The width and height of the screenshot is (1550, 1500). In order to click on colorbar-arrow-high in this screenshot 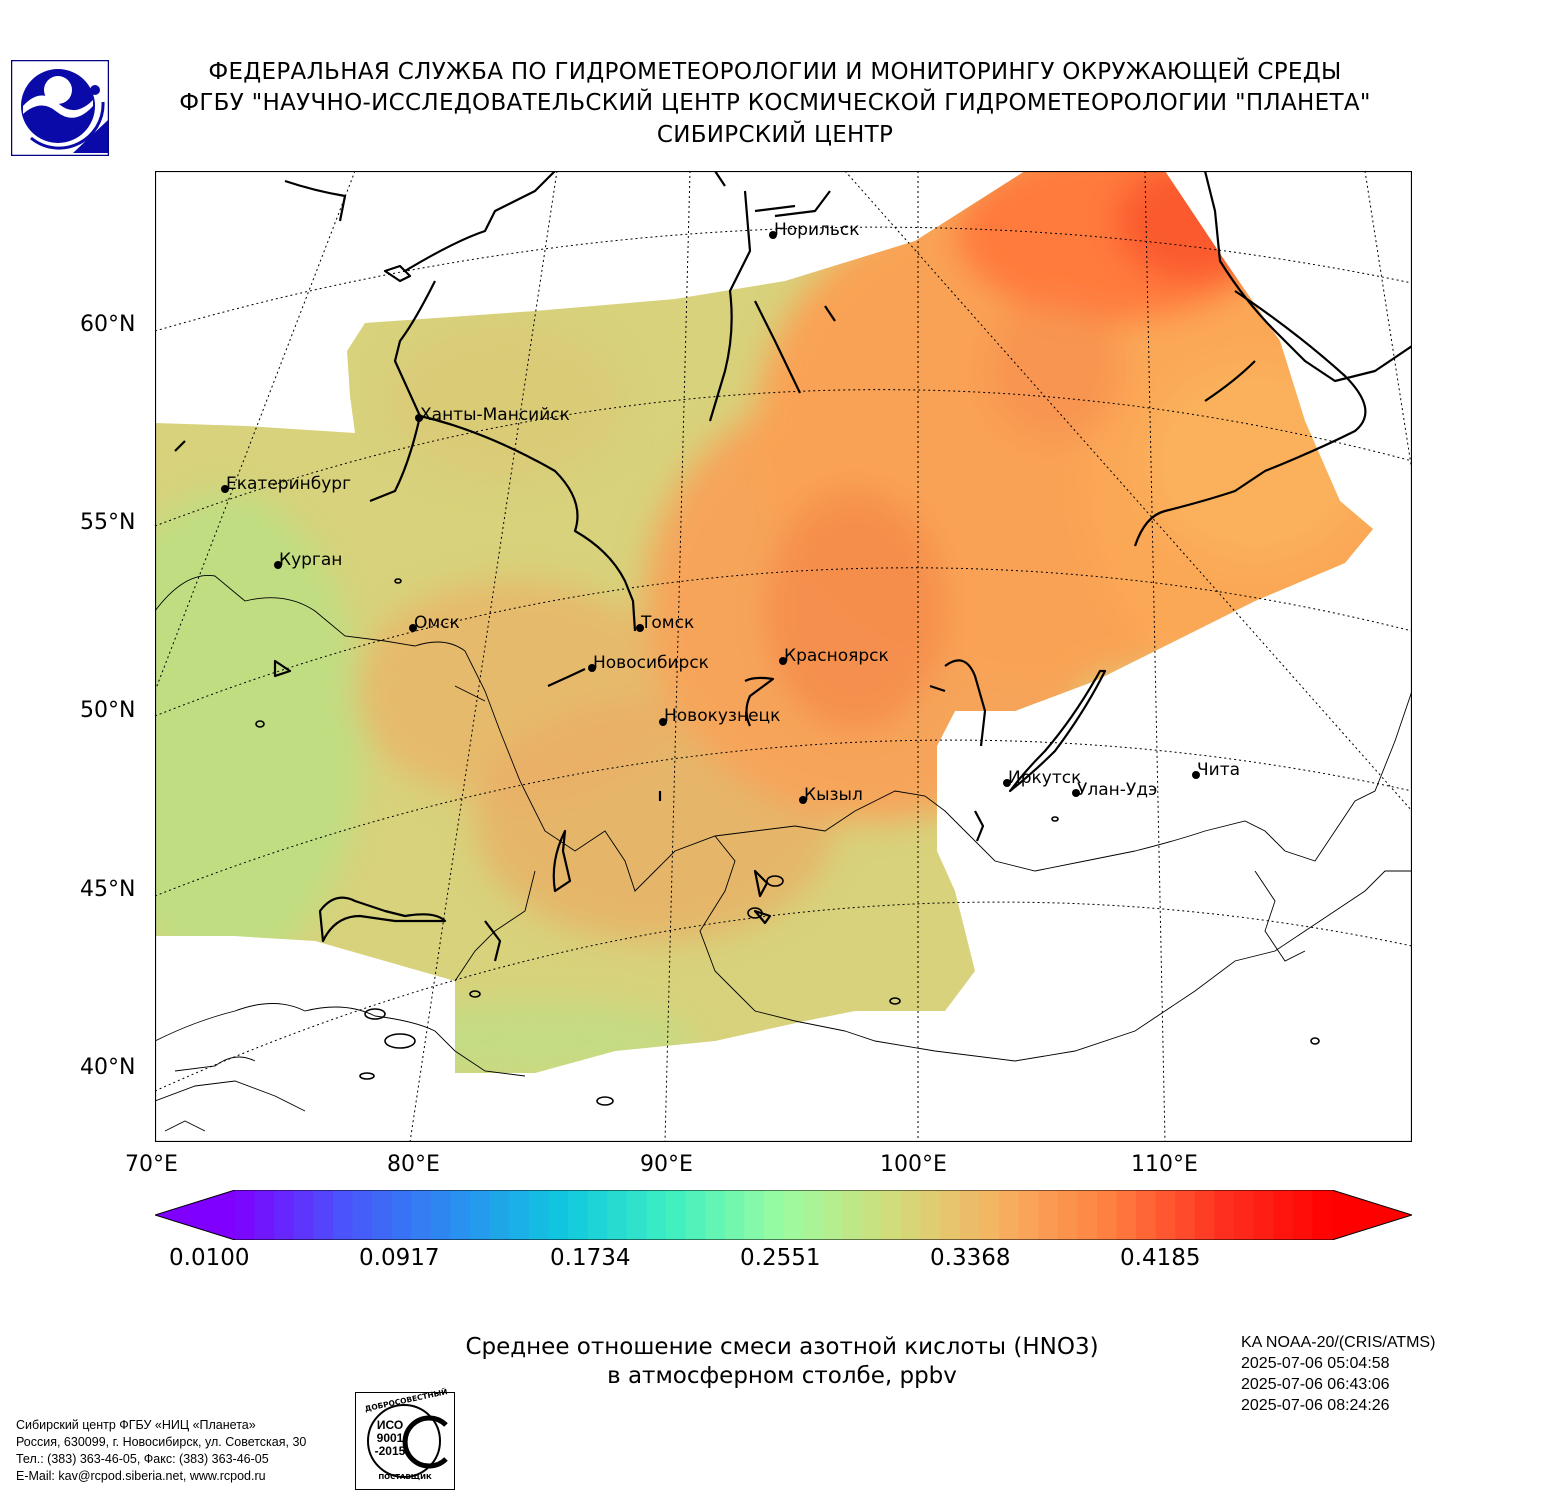, I will do `click(1372, 1215)`.